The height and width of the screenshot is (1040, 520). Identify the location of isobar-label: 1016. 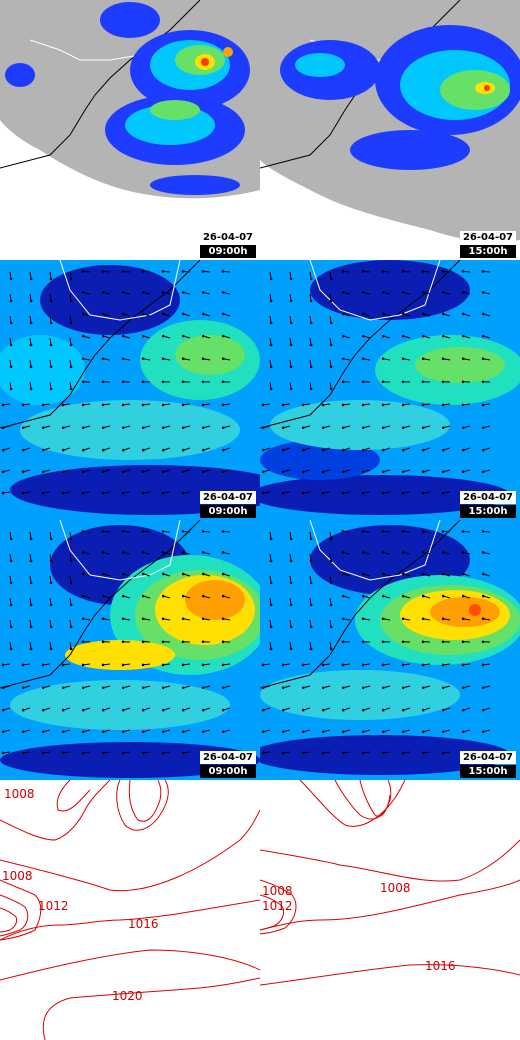
(440, 966).